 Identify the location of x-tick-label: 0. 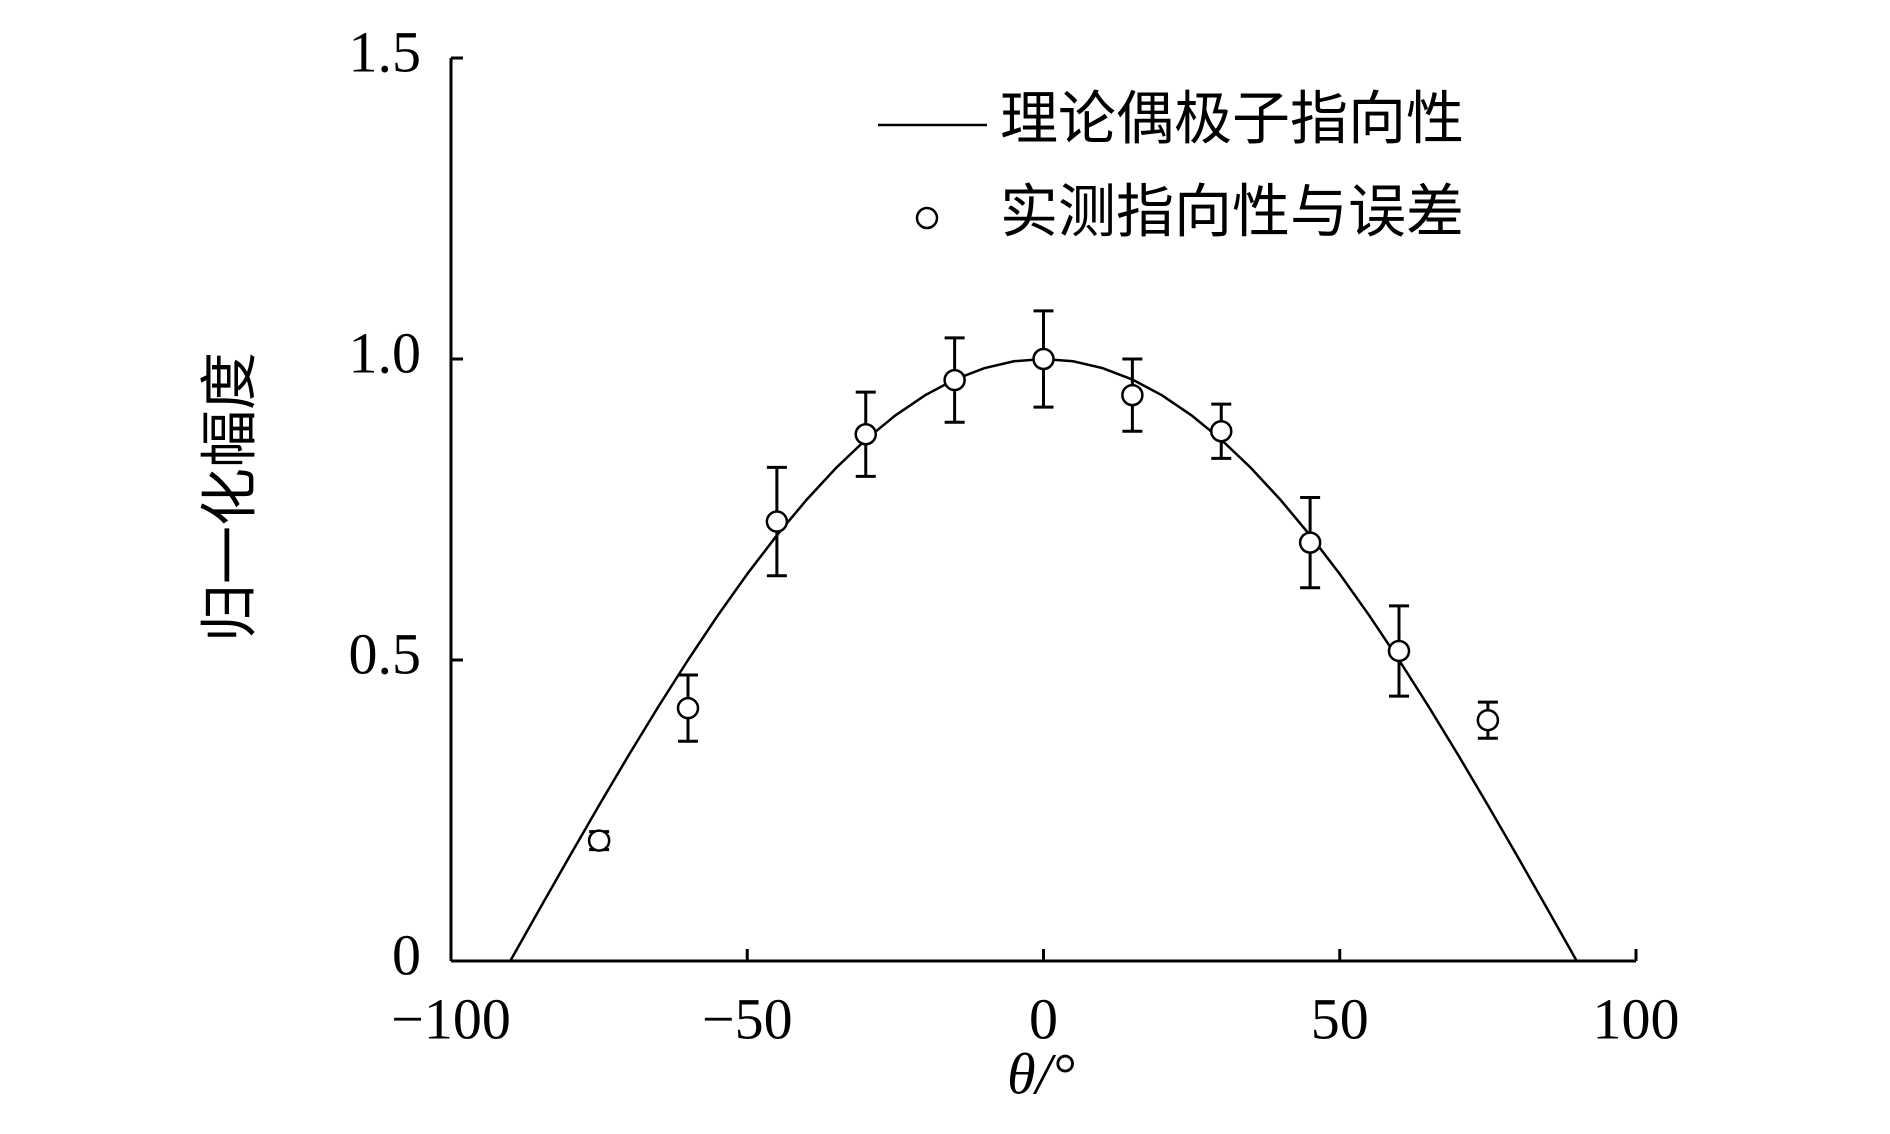
(1043, 1018).